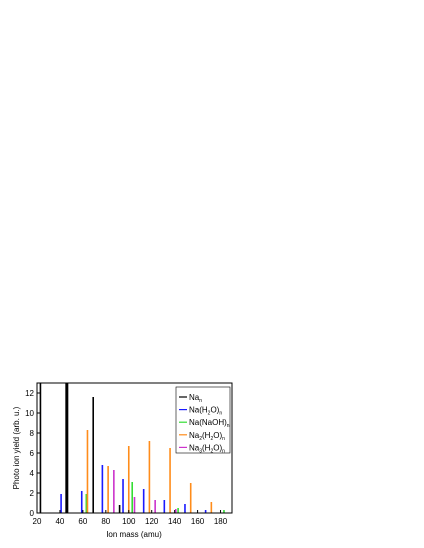  What do you see at coordinates (32, 453) in the screenshot?
I see `y-tick-label: 6` at bounding box center [32, 453].